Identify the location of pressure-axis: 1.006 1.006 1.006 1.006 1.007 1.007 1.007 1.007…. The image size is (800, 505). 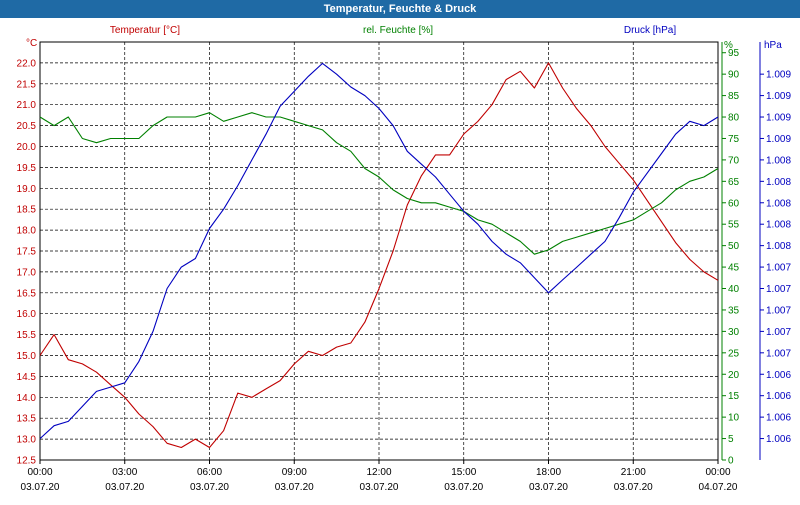
(775, 251).